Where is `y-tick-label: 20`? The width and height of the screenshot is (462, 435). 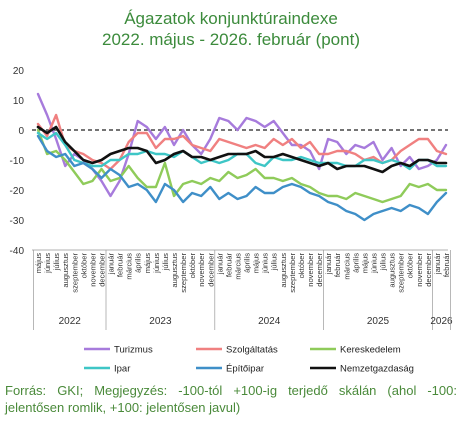 y-tick-label: 20 is located at coordinates (19, 71).